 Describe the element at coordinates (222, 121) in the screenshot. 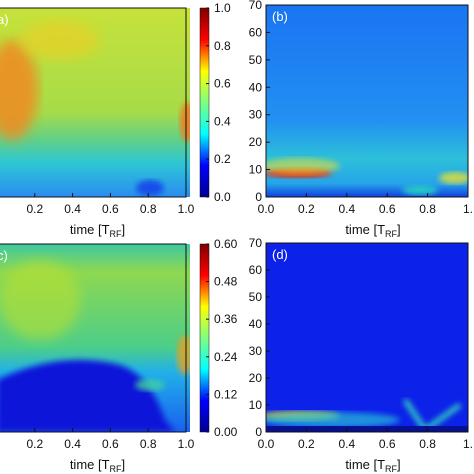

I see `colorbar-tick-label: 0.4` at that location.